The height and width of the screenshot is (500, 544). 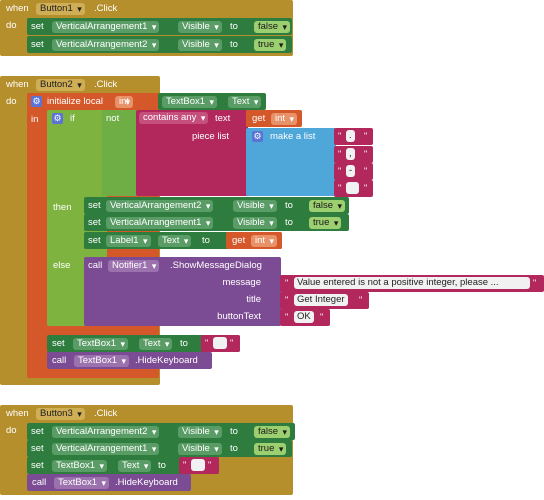 What do you see at coordinates (174, 118) in the screenshot?
I see `contains-mode-dropdown: contains any` at bounding box center [174, 118].